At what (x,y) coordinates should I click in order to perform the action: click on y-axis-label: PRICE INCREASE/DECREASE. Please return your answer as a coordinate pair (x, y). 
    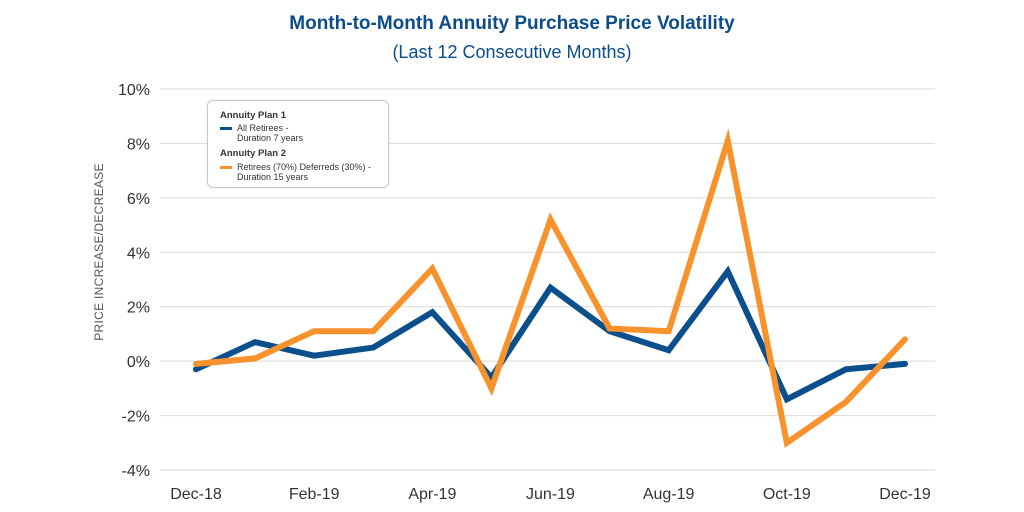
    Looking at the image, I should click on (99, 252).